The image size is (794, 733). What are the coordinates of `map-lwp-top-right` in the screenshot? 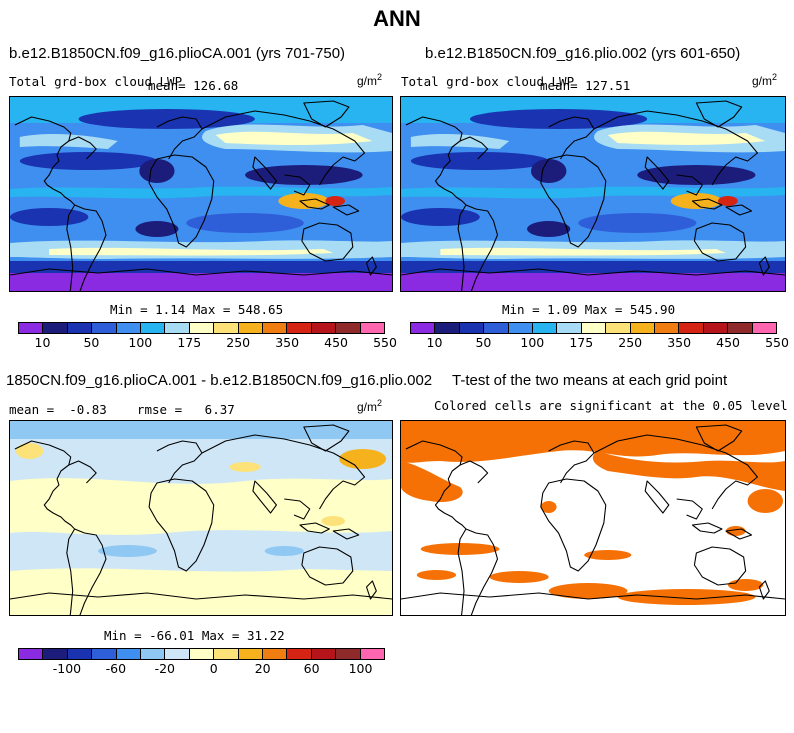 It's located at (593, 194).